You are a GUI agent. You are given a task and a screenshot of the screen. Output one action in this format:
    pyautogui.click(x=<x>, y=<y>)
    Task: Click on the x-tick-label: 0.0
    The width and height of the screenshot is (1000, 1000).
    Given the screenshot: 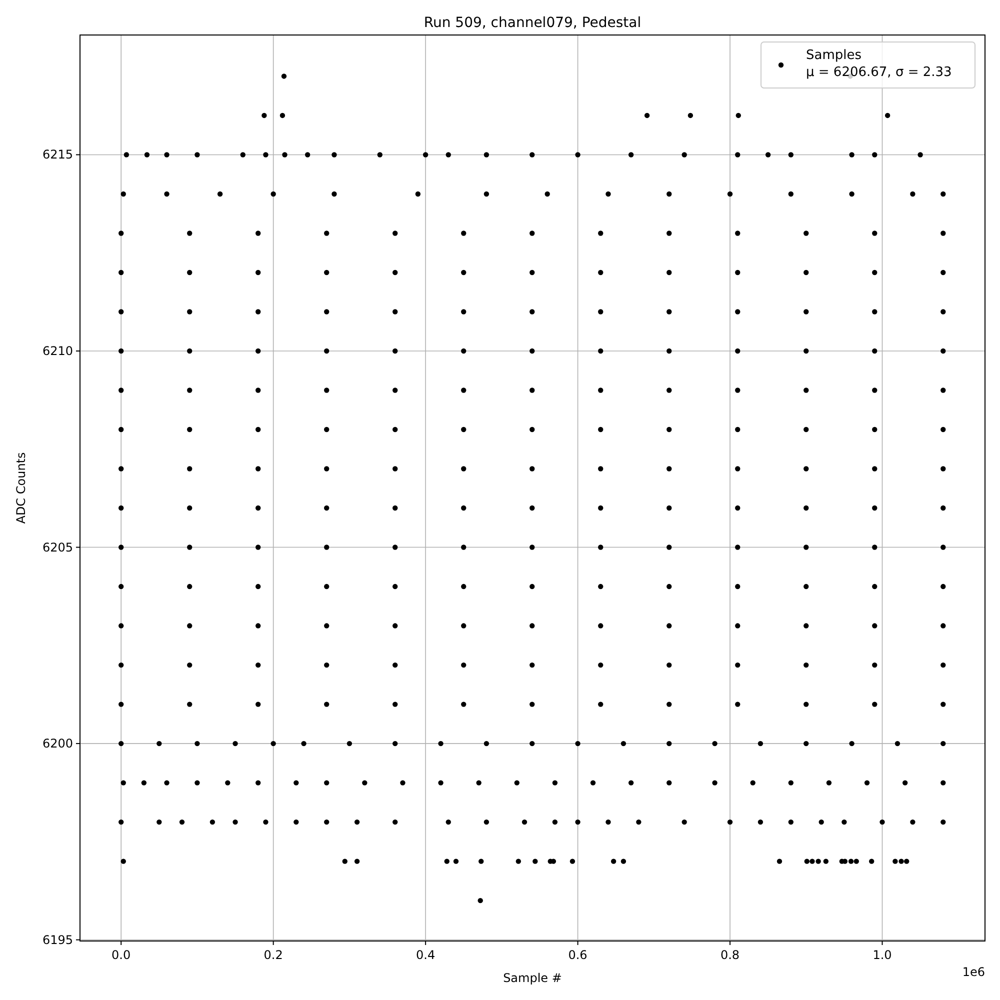 What is the action you would take?
    pyautogui.click(x=121, y=955)
    